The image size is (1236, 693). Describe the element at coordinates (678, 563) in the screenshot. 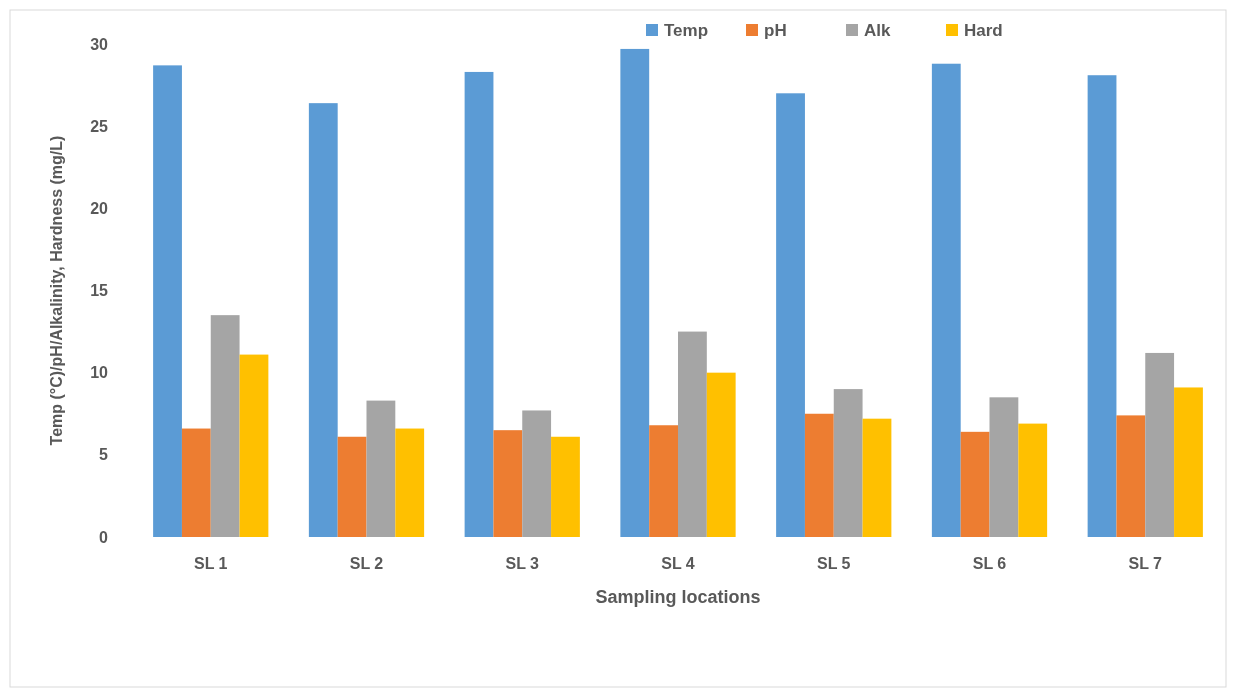

I see `x-tick-label: SL 4` at that location.